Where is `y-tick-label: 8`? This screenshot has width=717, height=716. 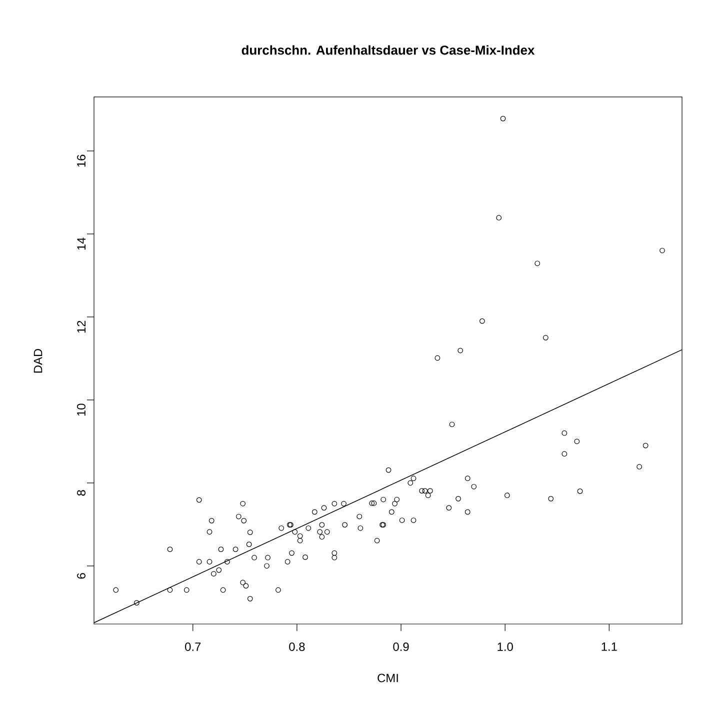
y-tick-label: 8 is located at coordinates (81, 493).